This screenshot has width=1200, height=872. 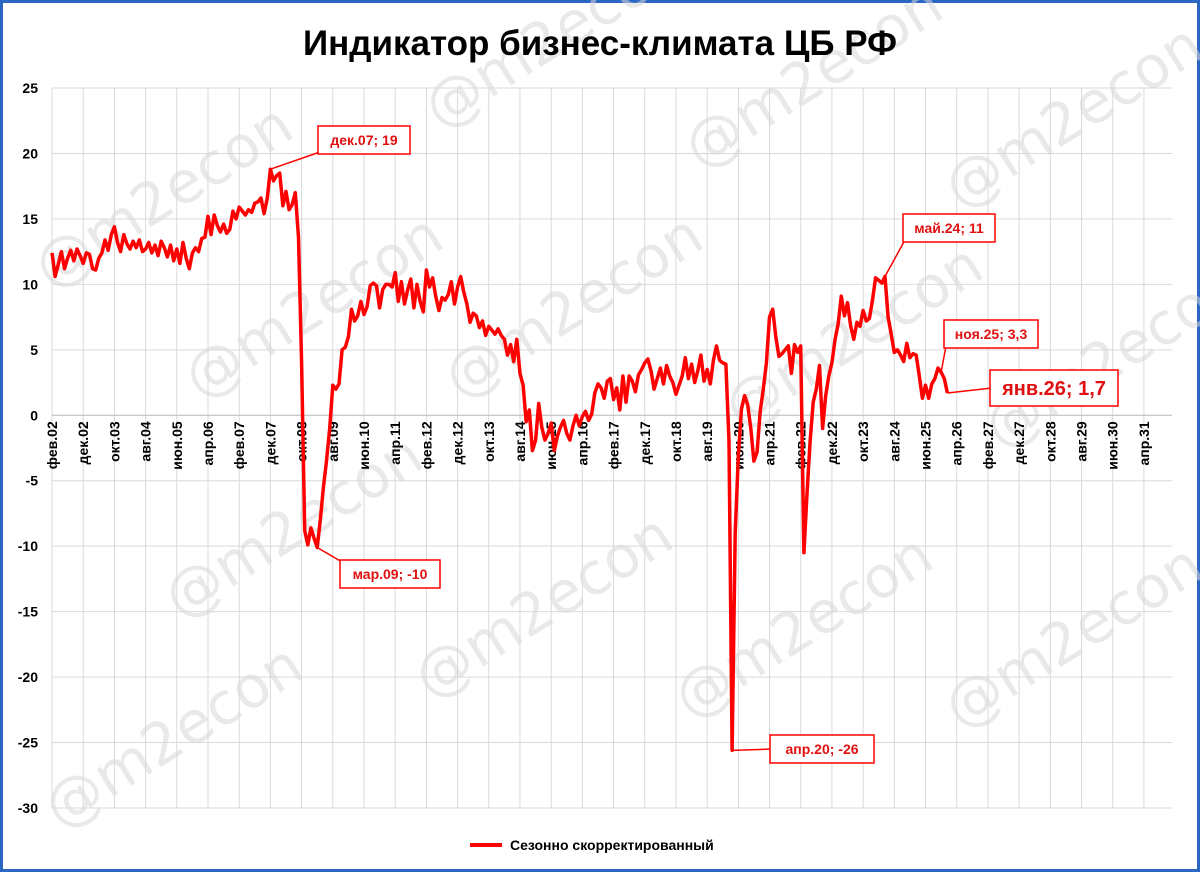 I want to click on x-tick-label: дек.17, so click(x=645, y=442).